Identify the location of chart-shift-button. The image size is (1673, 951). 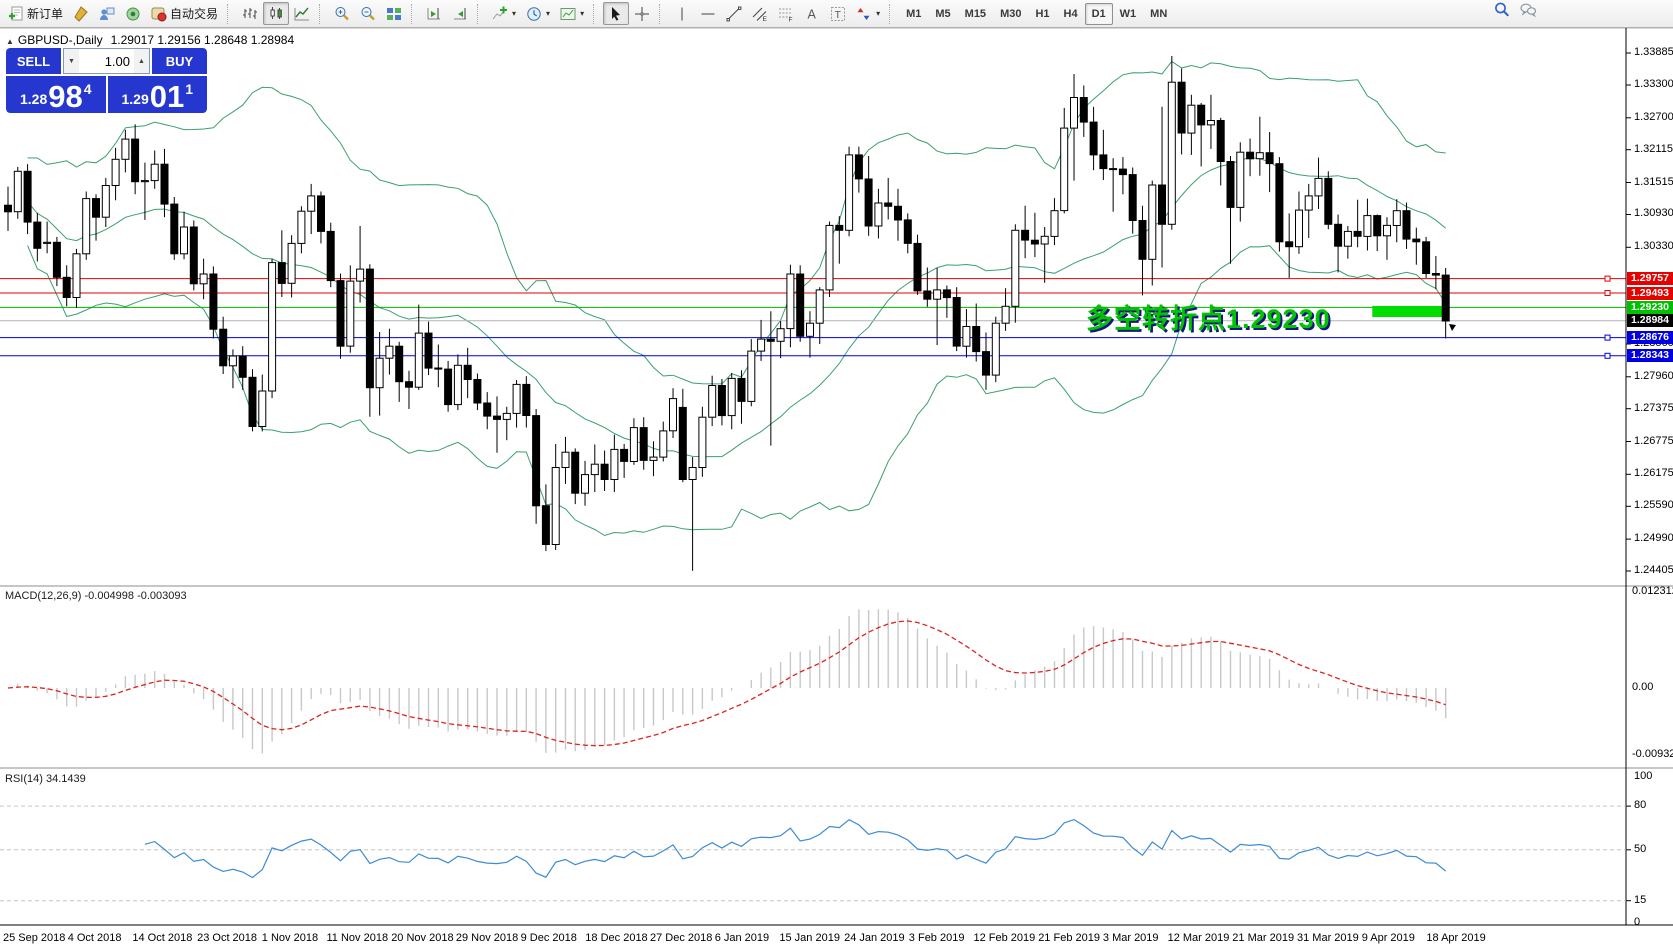
(460, 13).